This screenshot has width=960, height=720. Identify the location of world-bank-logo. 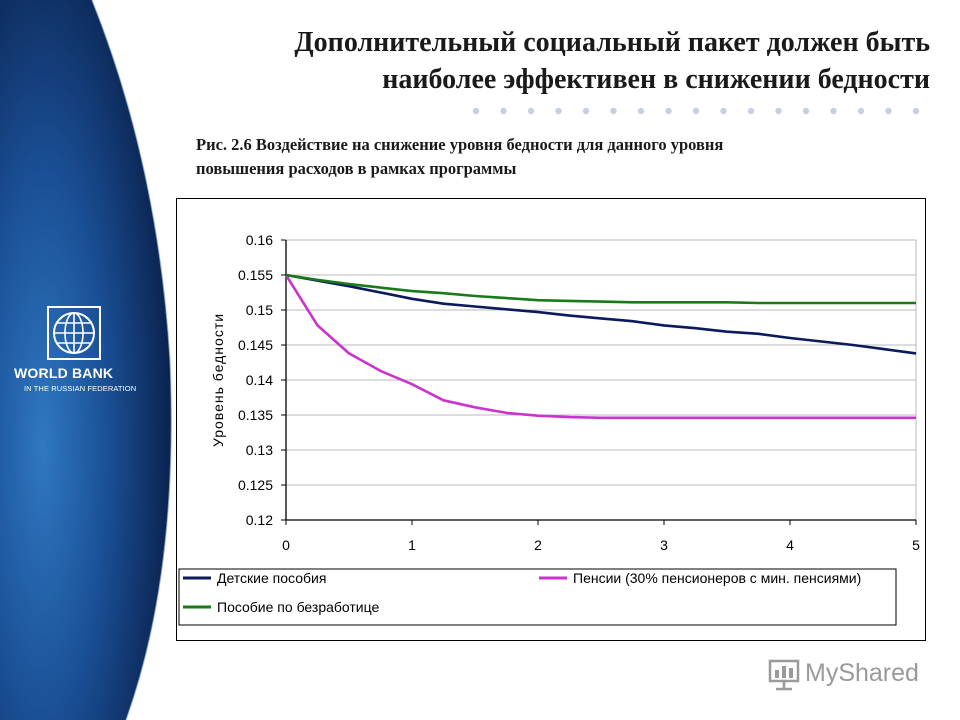
(74, 333).